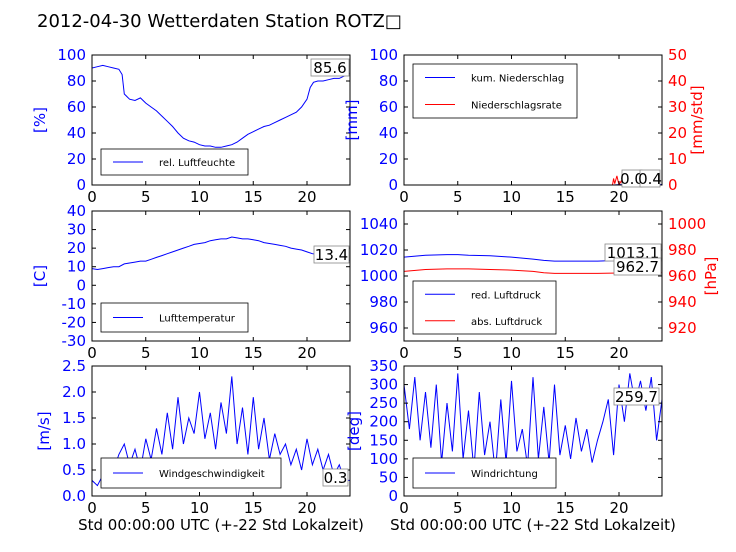  What do you see at coordinates (636, 397) in the screenshot?
I see `value-annotation: 259.7` at bounding box center [636, 397].